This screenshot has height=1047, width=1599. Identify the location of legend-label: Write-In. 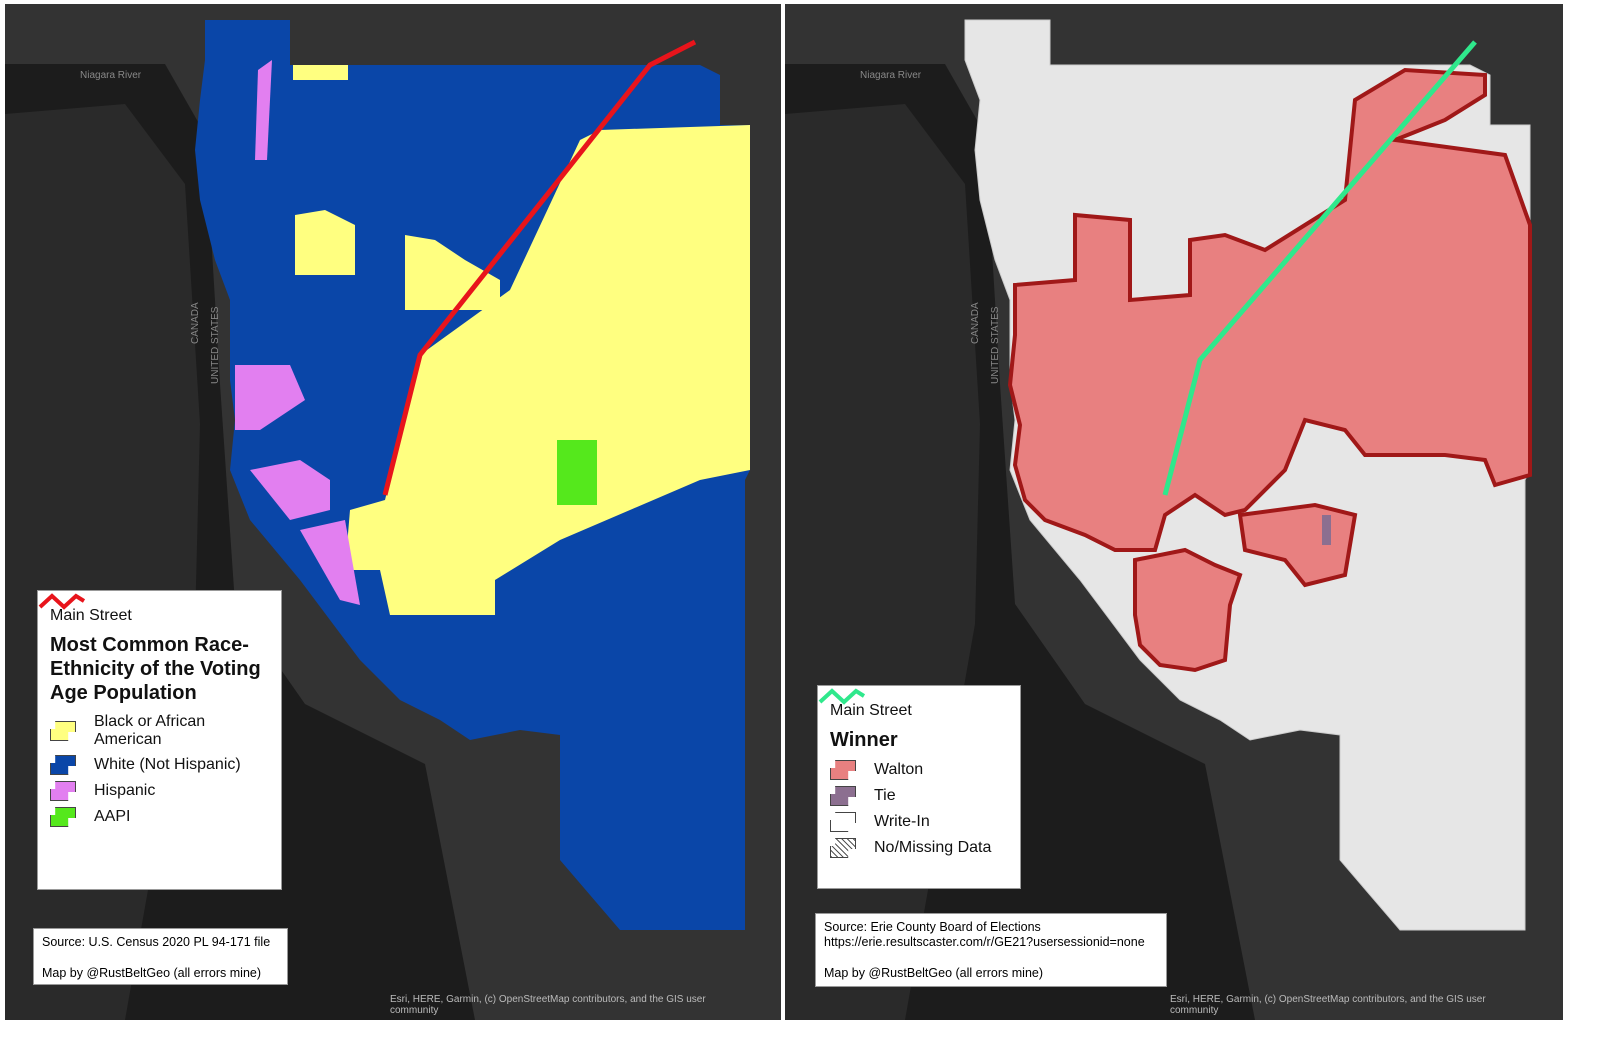
(902, 821).